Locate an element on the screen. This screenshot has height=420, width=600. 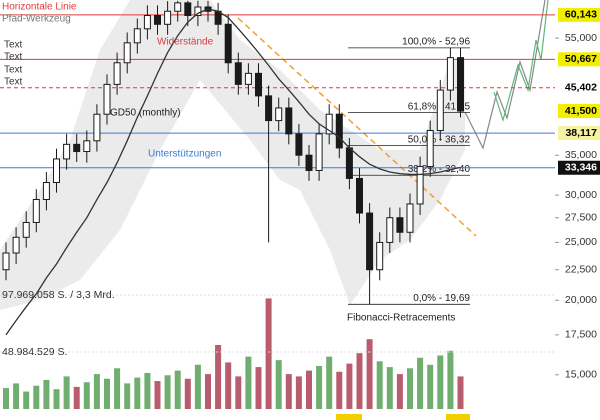
y-tick-label: 17,500 is located at coordinates (581, 335).